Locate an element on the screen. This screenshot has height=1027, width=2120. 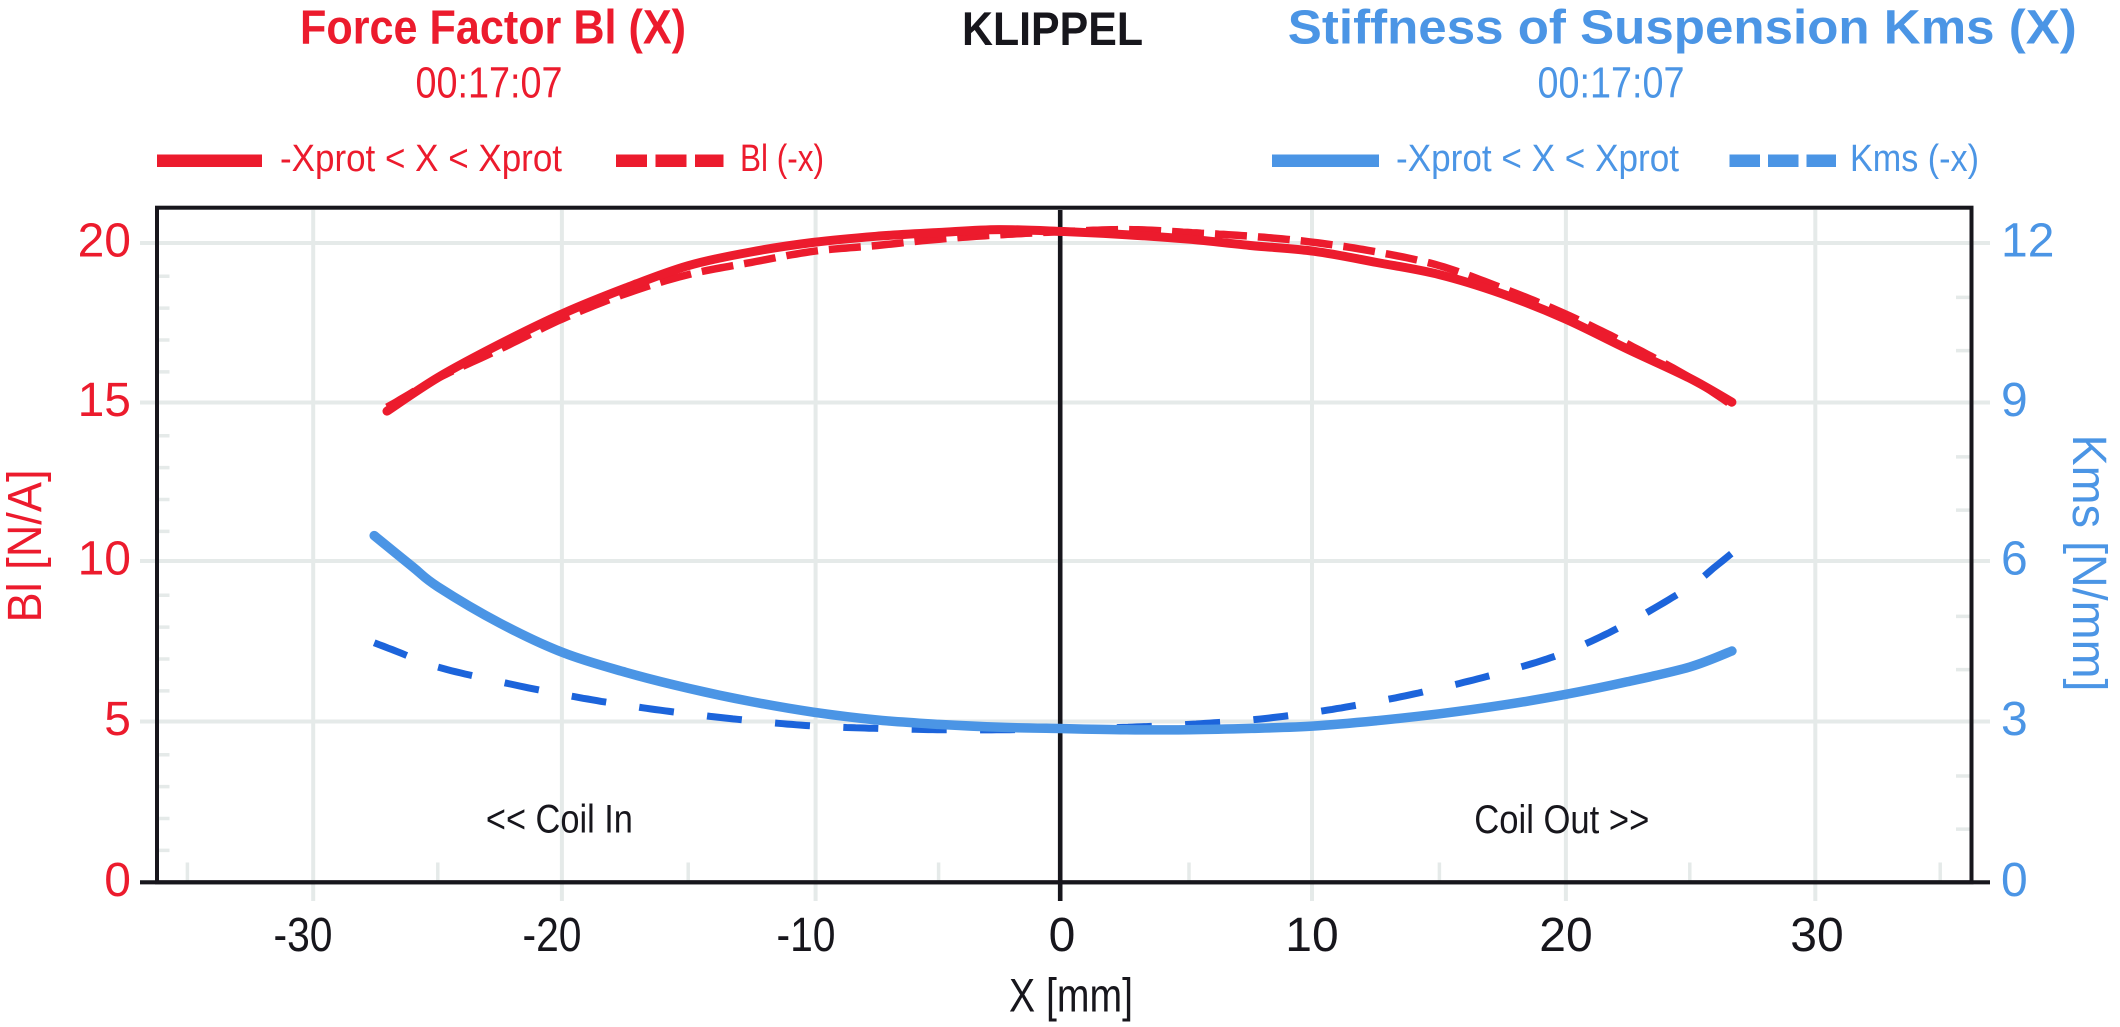
svg-text:Stiffness of Suspension Kms (X: Stiffness of Suspension Kms (X) is located at coordinates (1682, 28).